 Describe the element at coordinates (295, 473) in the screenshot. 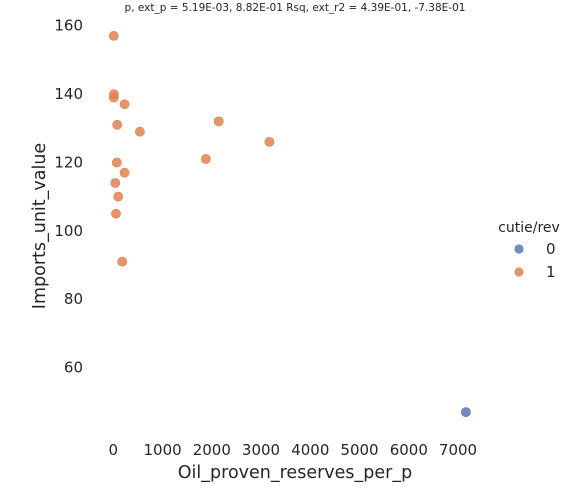

I see `x-axis-label: Oil_proven_reserves_per_p` at that location.